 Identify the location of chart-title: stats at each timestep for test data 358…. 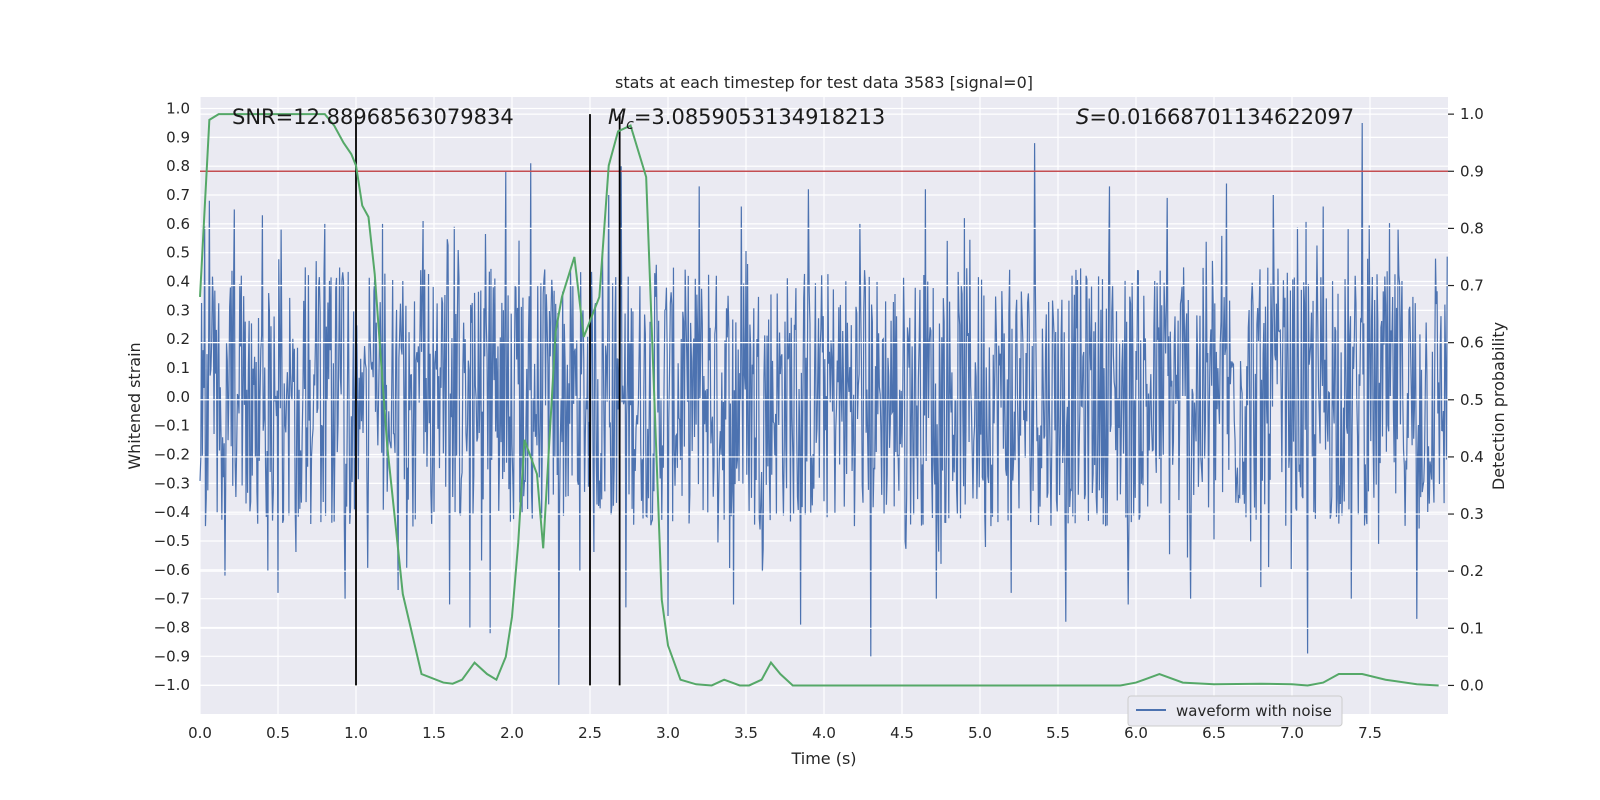
(824, 82).